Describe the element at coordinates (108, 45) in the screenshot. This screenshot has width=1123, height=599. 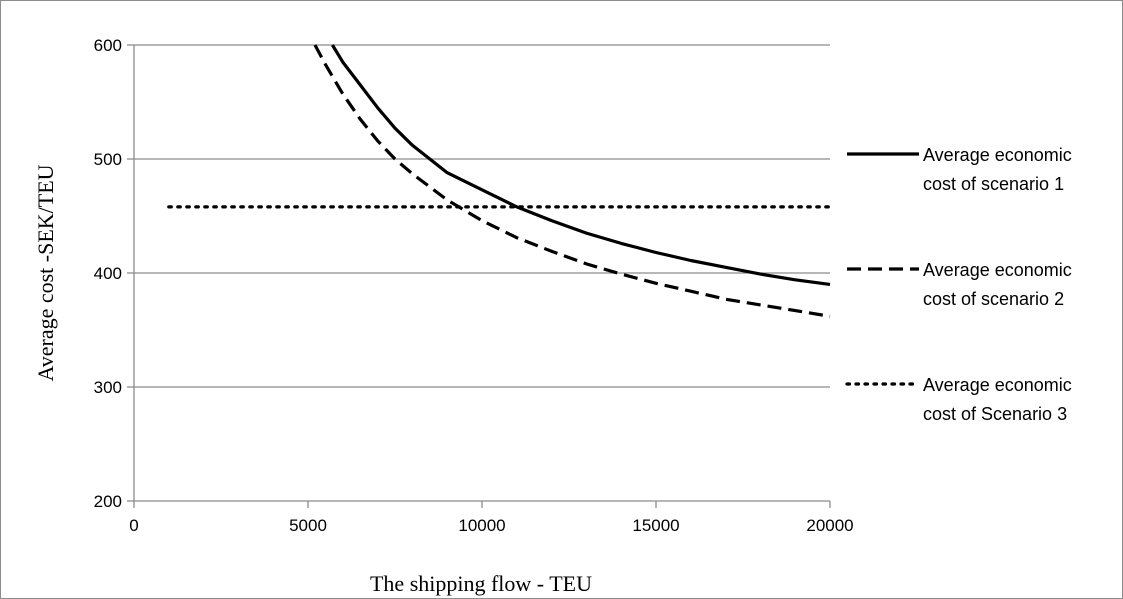
I see `y-tick-label: 600` at that location.